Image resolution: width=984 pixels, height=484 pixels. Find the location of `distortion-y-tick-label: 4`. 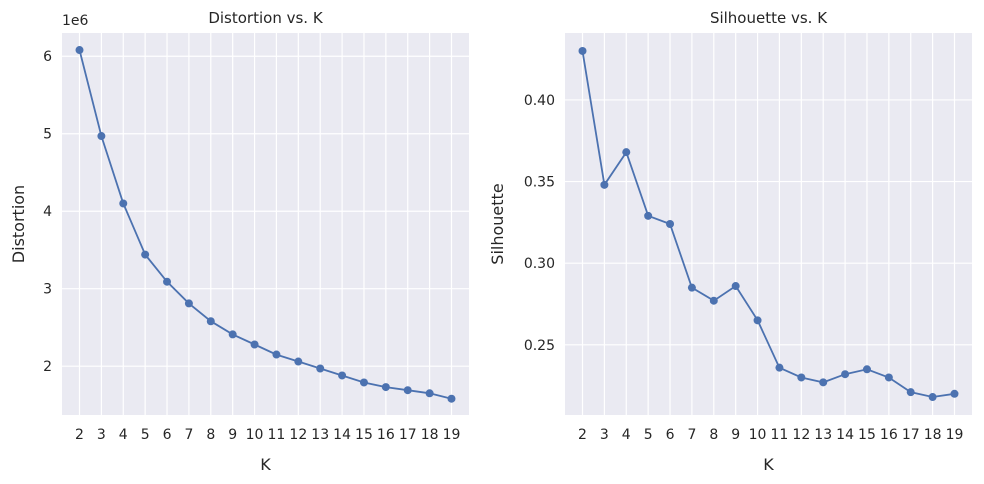

distortion-y-tick-label: 4 is located at coordinates (47, 212).